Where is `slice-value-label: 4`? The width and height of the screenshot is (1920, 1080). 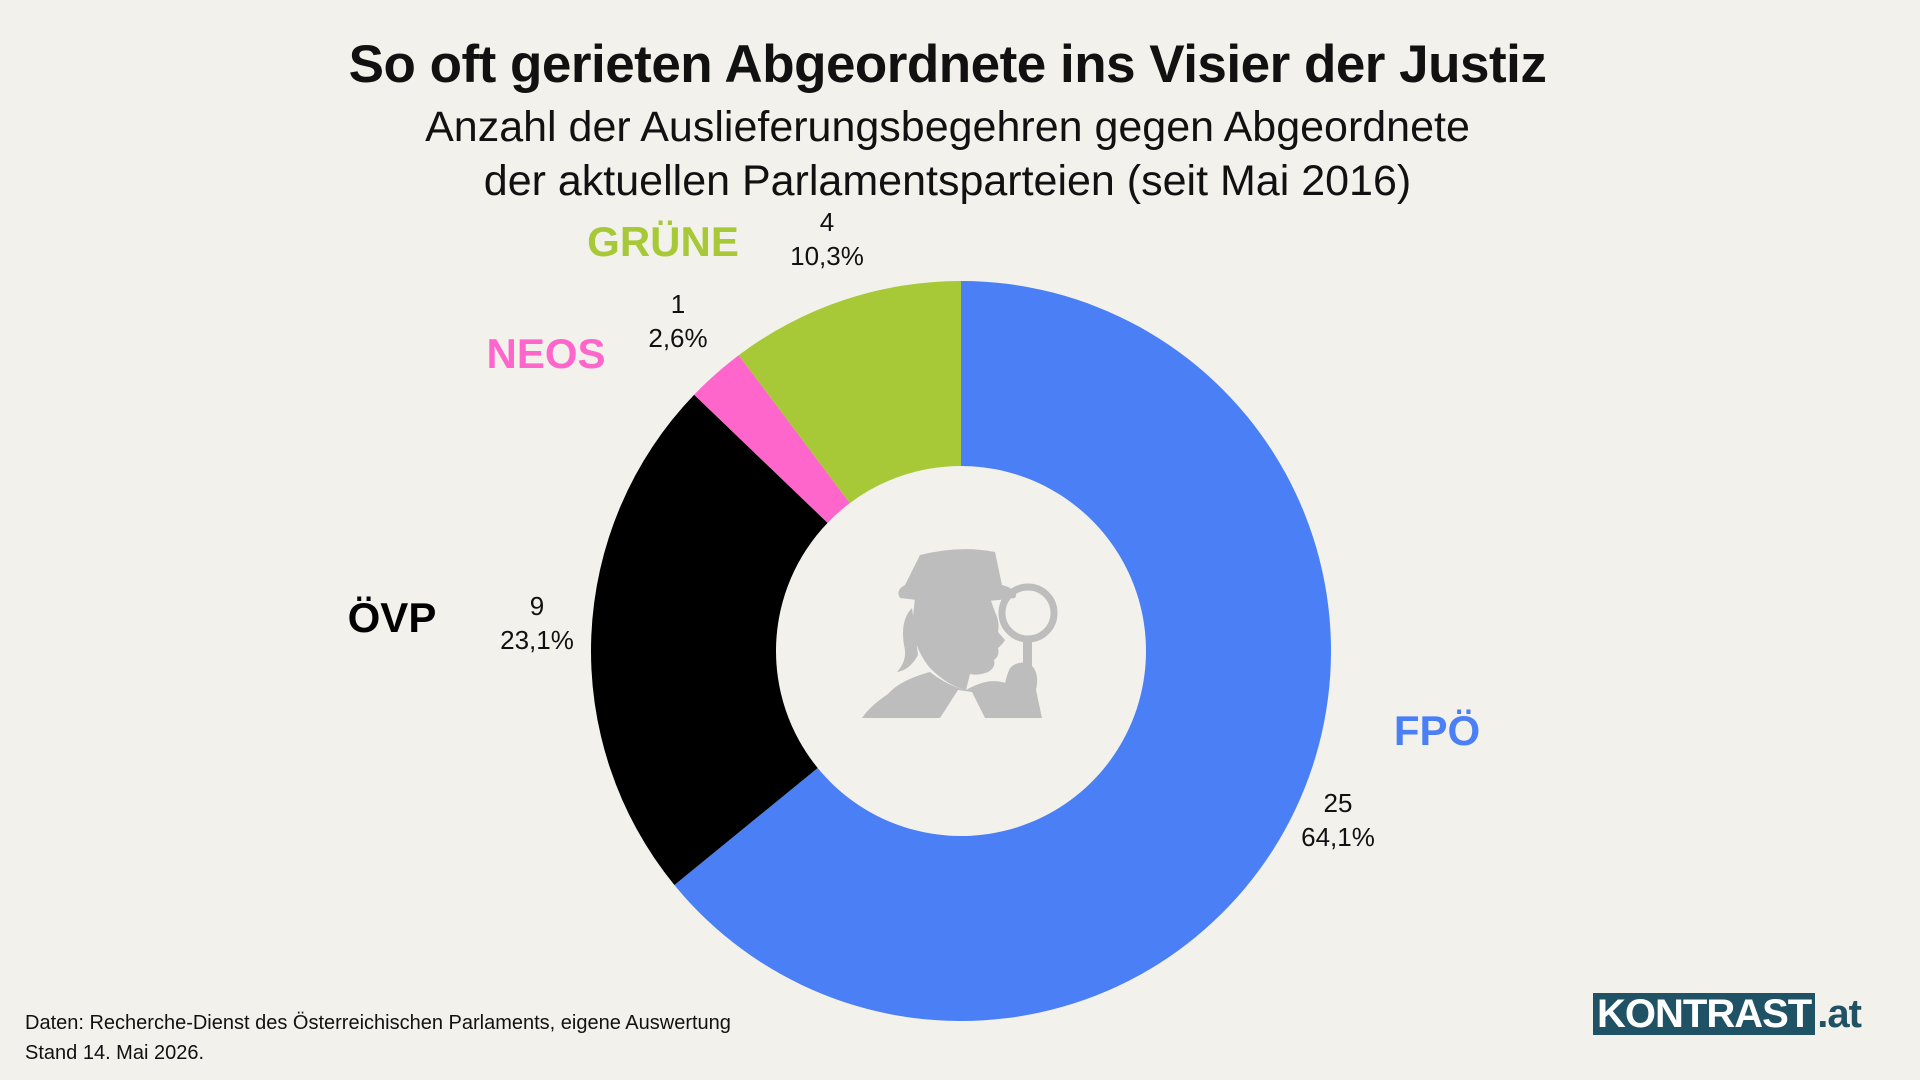
slice-value-label: 4 is located at coordinates (827, 222).